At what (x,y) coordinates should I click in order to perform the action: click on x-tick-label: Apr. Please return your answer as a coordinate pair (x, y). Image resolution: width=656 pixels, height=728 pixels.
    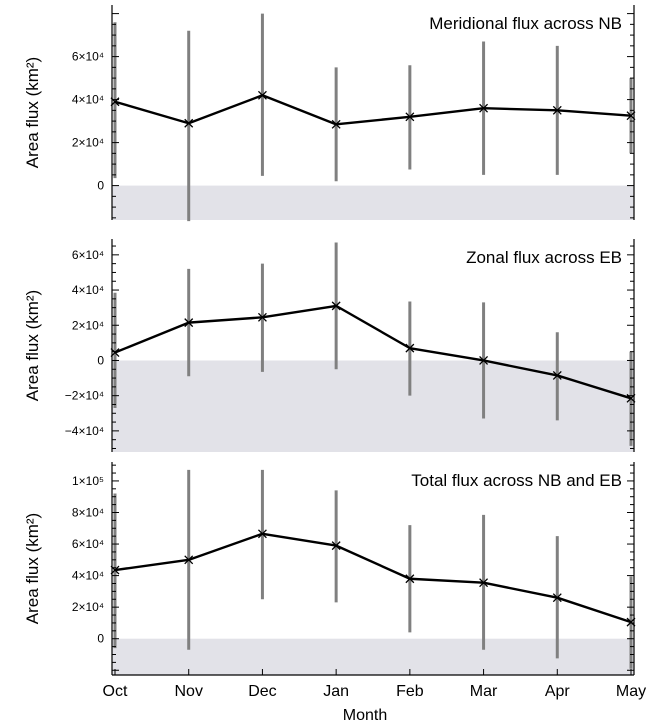
    Looking at the image, I should click on (558, 691).